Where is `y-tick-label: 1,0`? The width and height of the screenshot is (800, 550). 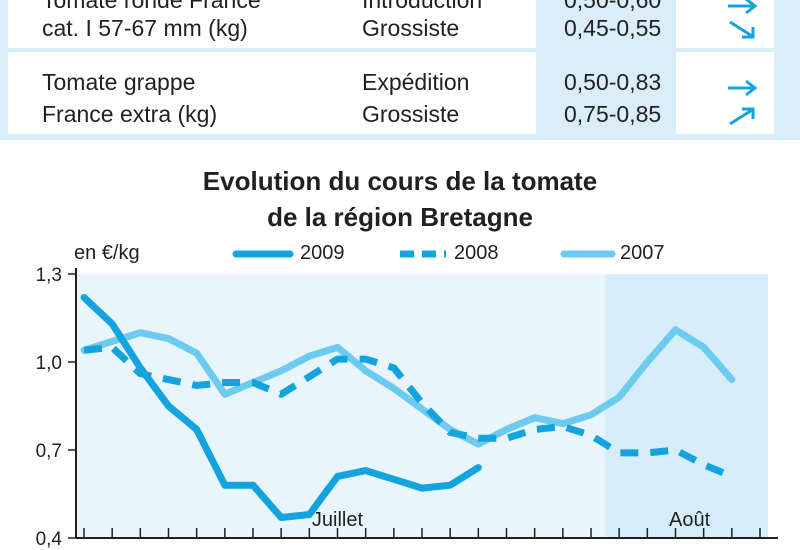 y-tick-label: 1,0 is located at coordinates (49, 363).